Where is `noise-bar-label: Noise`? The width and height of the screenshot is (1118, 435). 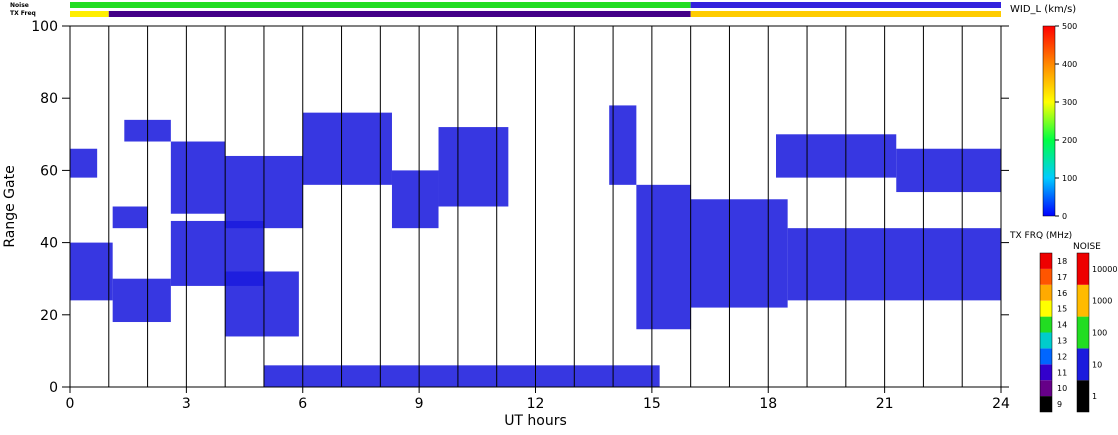 noise-bar-label: Noise is located at coordinates (19, 5).